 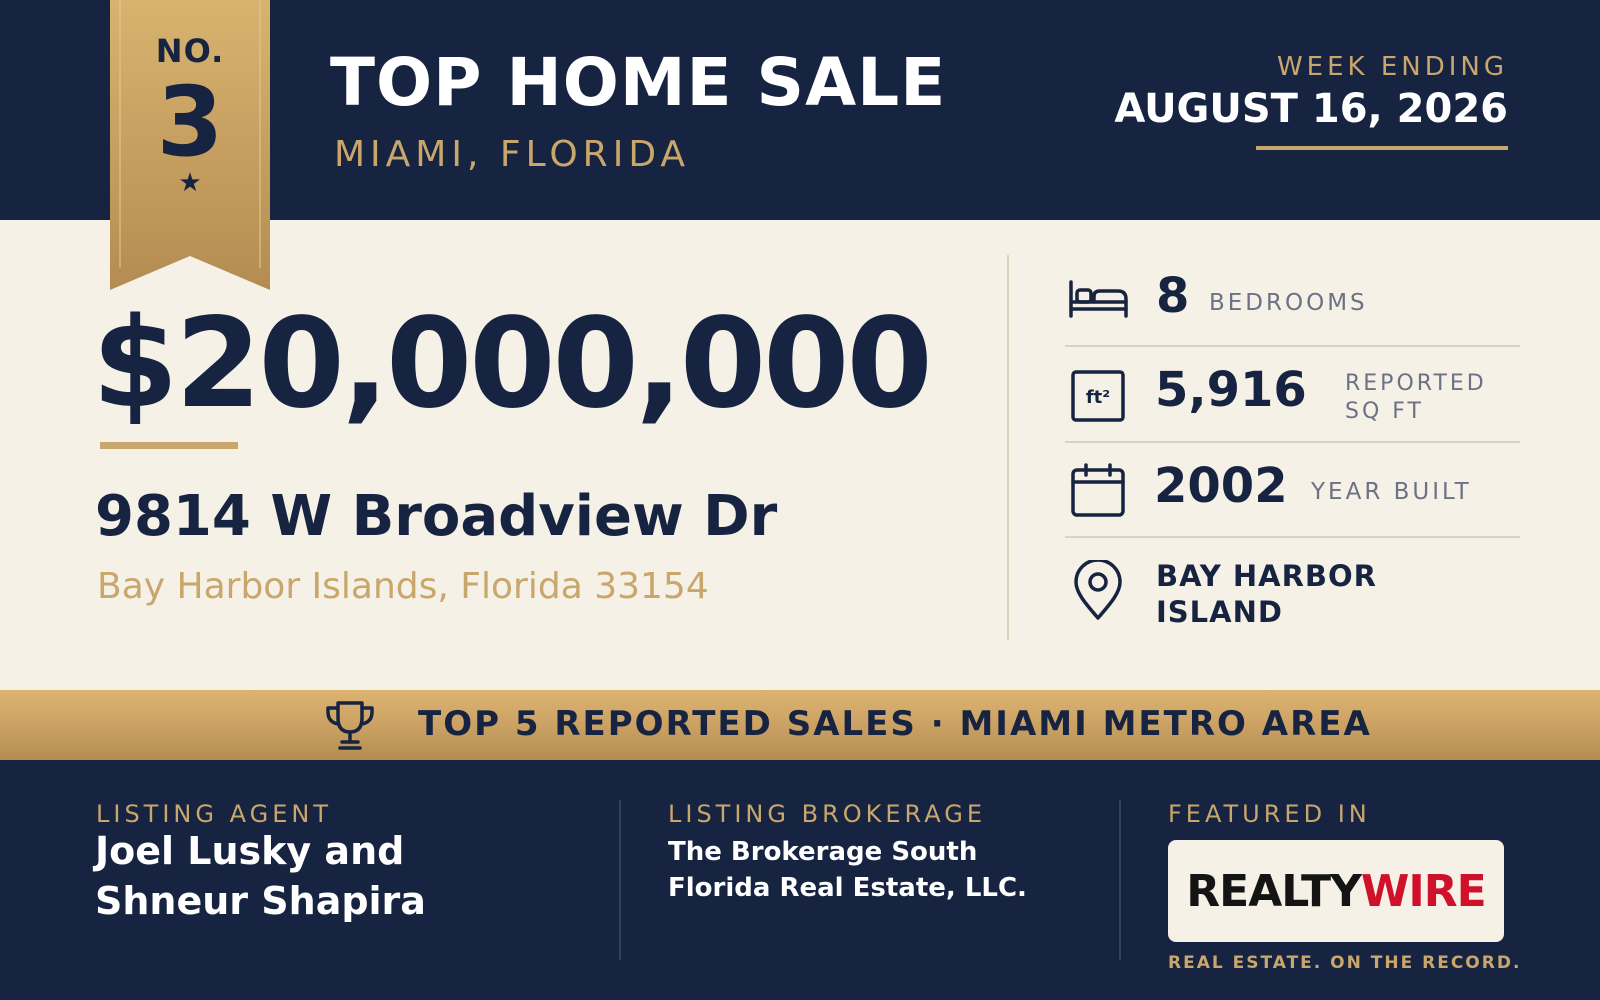 I want to click on agent-names: Joel Lusky and Shneur Shapira, so click(x=260, y=876).